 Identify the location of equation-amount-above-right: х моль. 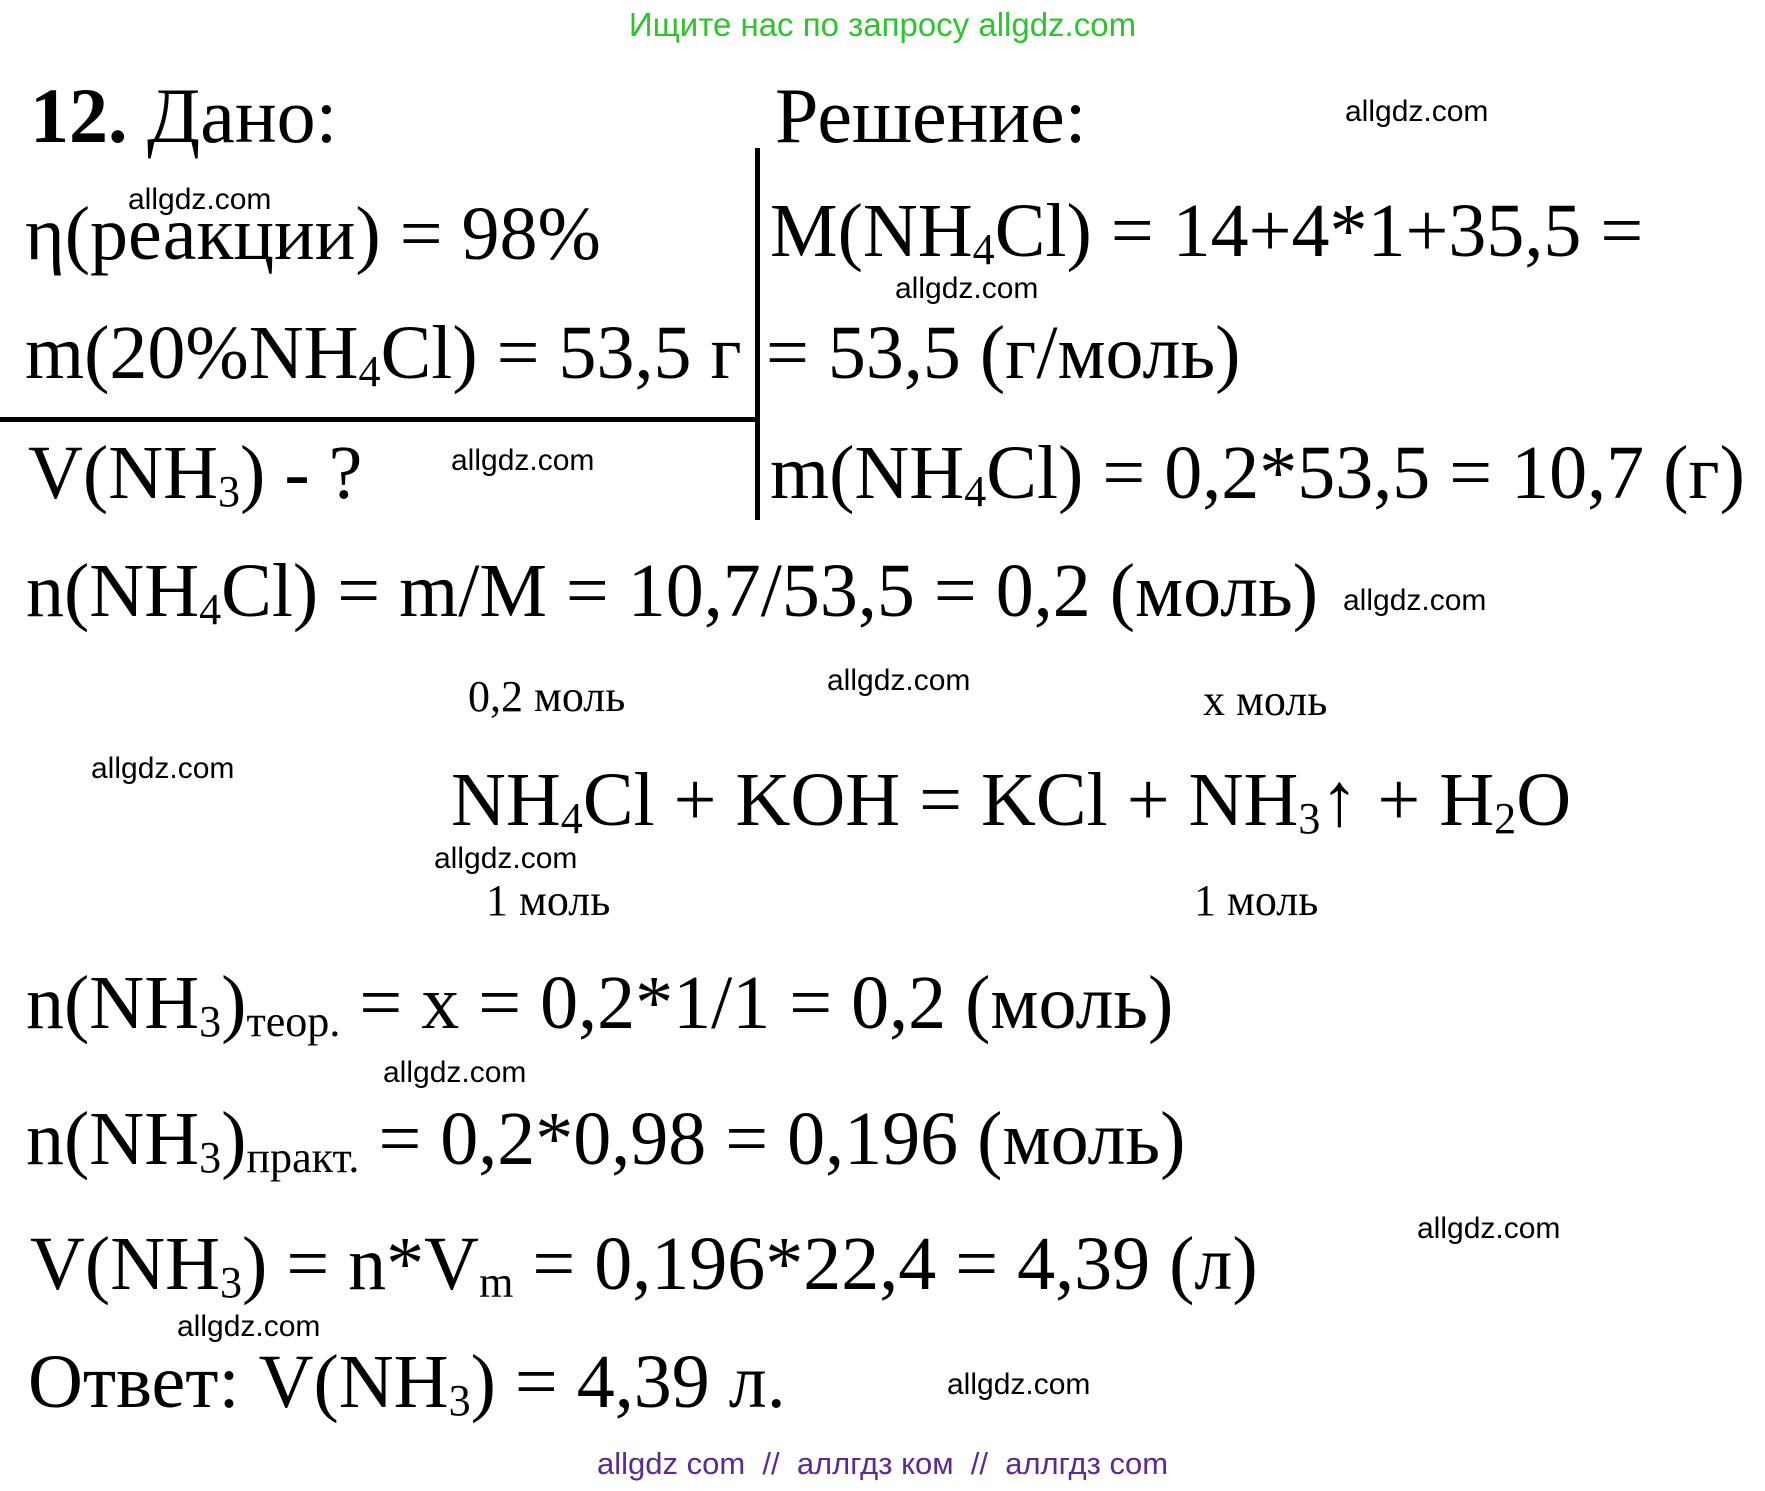
(1265, 700).